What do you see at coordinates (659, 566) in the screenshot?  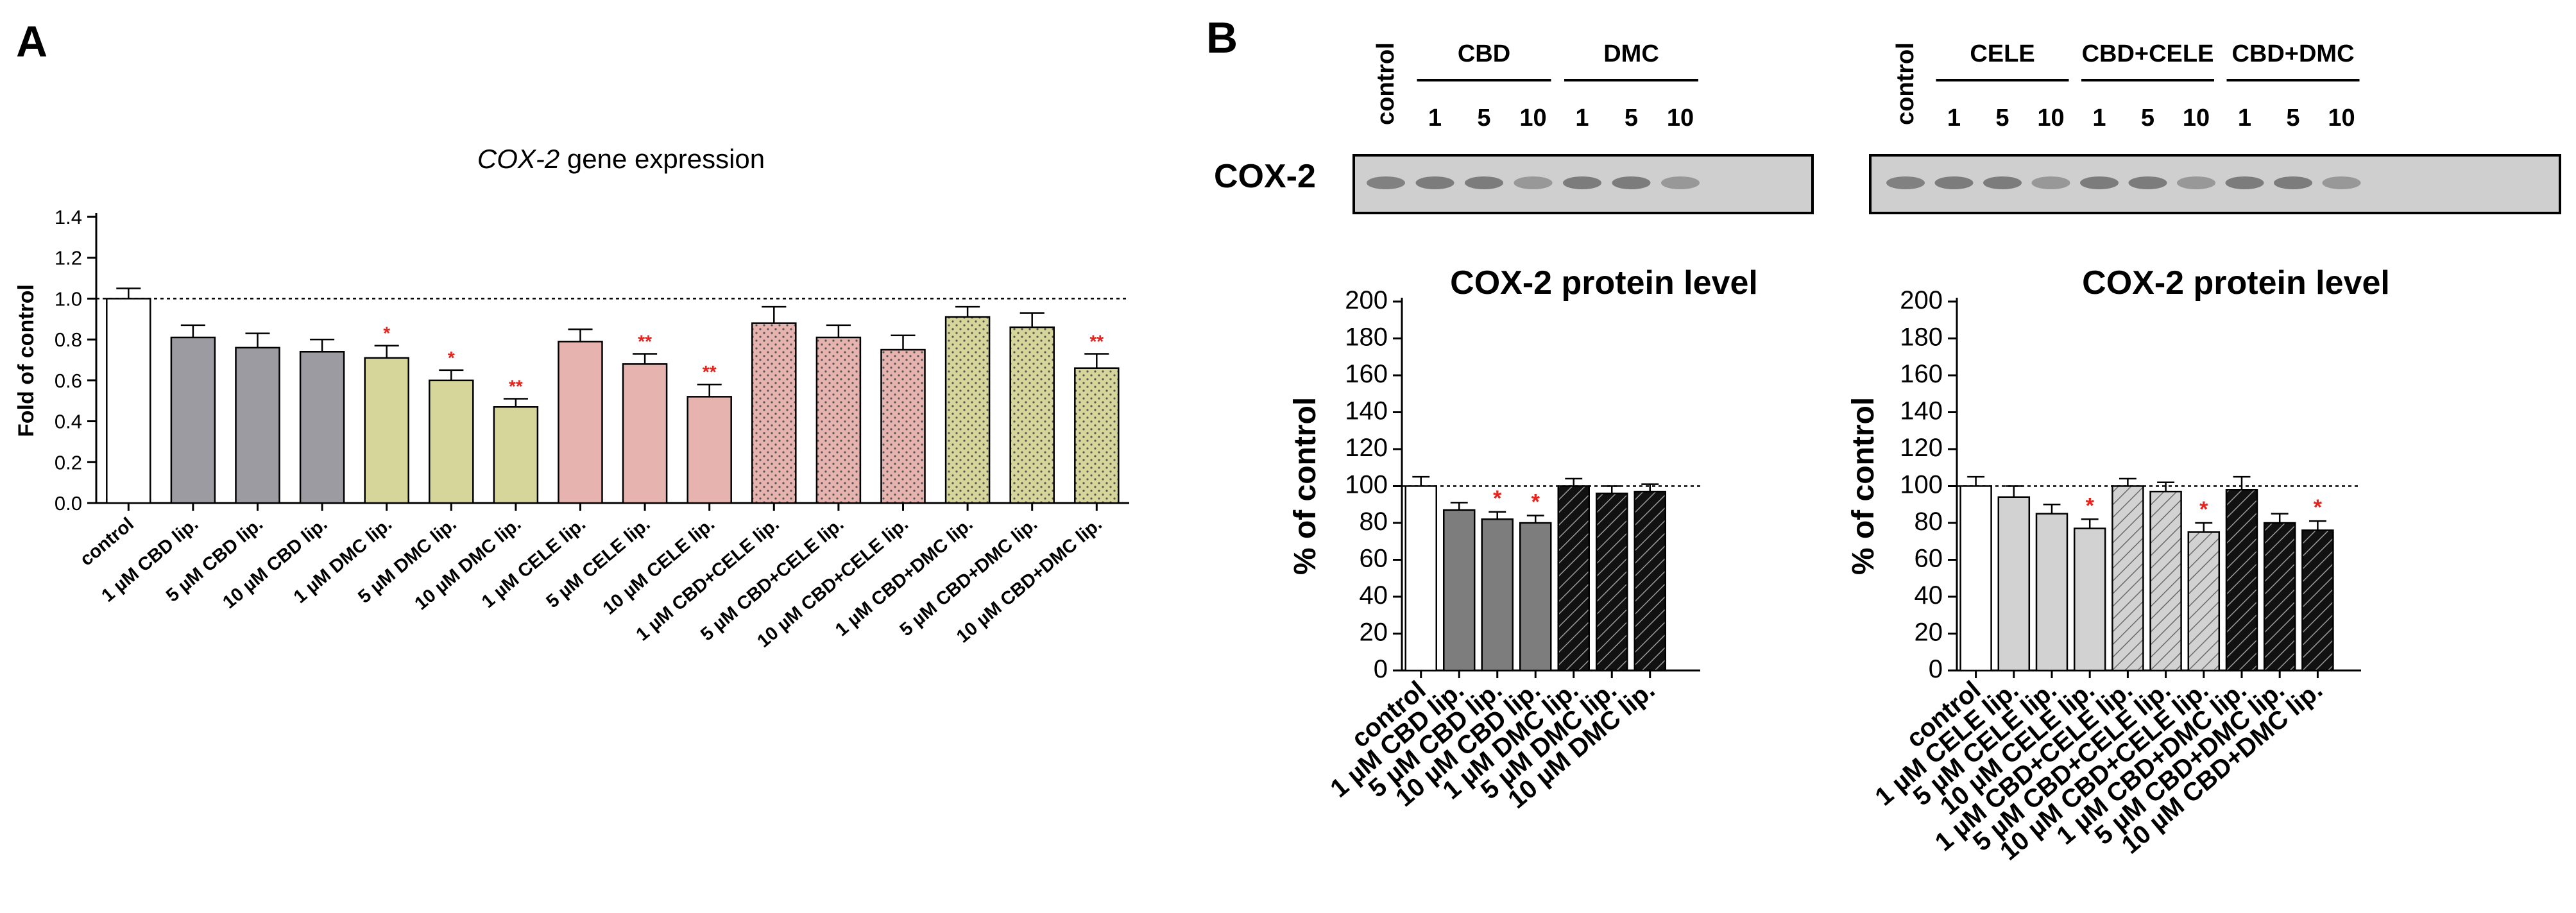 I see `x-tick-label: 10 µM CELE lip.` at bounding box center [659, 566].